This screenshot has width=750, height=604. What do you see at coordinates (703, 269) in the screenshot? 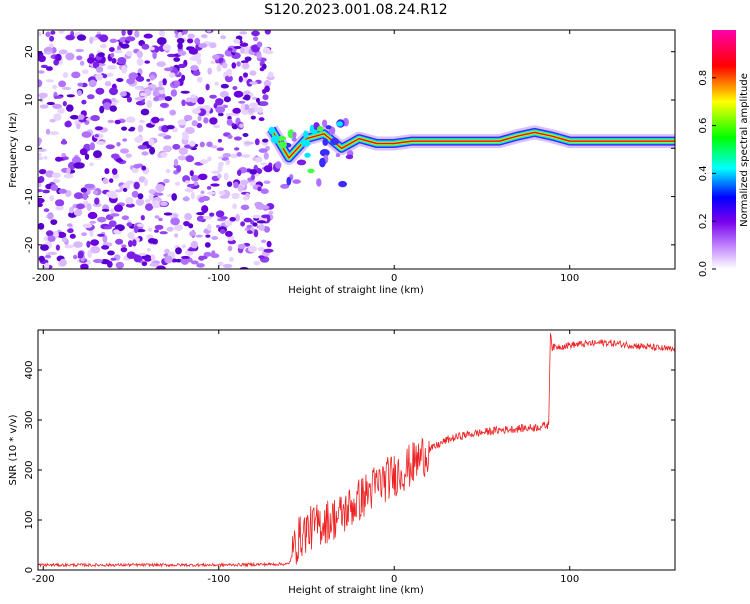
I see `colorbar-tick-label: 0.0` at bounding box center [703, 269].